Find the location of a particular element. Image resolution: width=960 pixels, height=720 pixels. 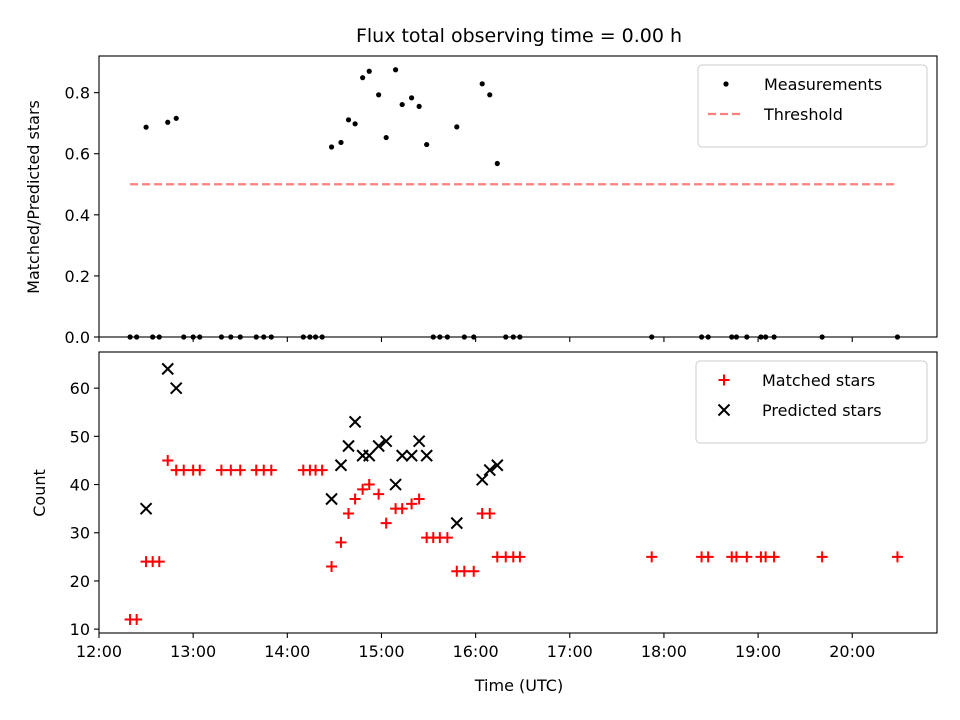

legend-label: Predicted stars is located at coordinates (822, 410).